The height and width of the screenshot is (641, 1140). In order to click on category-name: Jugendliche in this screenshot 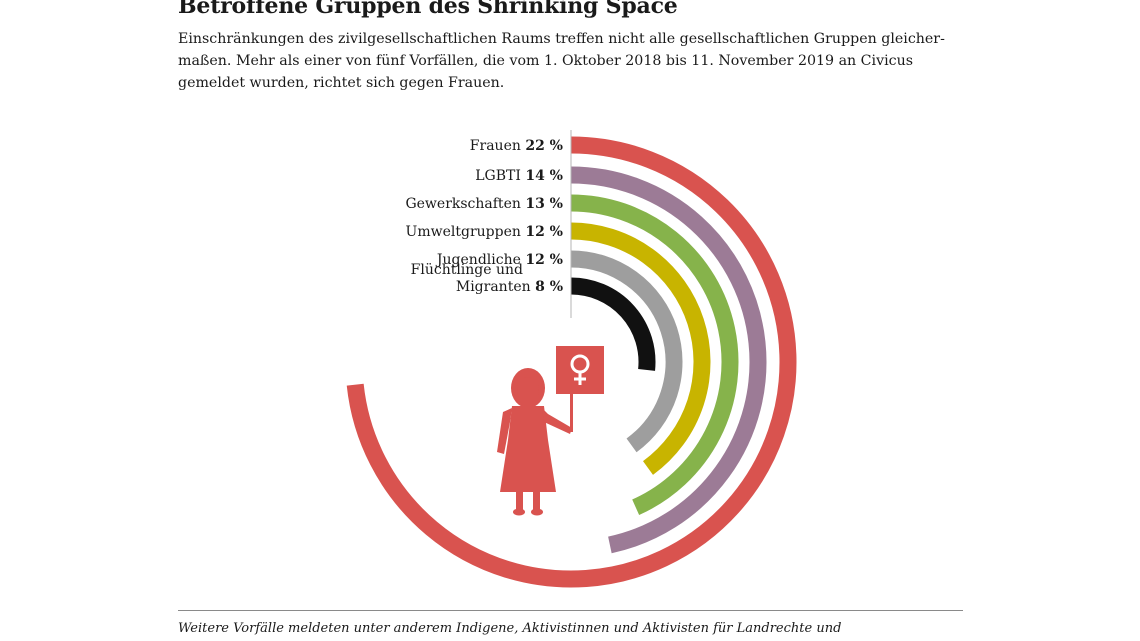, I will do `click(480, 260)`.